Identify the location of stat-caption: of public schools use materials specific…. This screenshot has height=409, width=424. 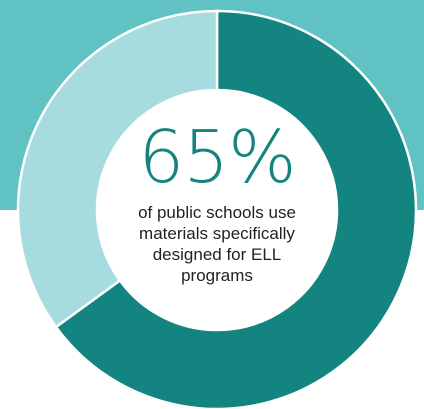
(217, 244).